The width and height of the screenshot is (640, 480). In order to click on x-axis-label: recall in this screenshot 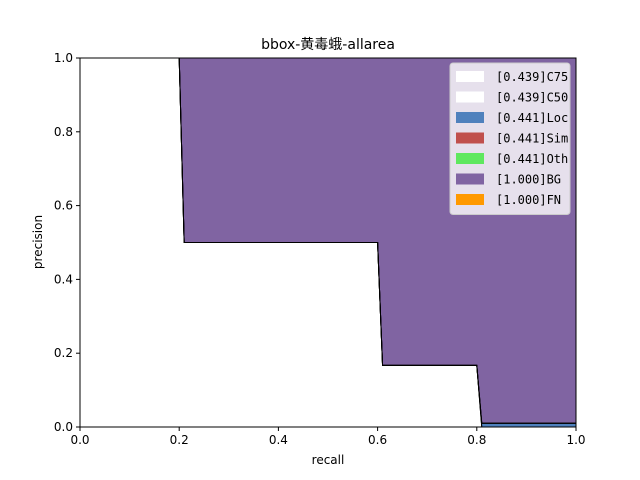, I will do `click(328, 460)`.